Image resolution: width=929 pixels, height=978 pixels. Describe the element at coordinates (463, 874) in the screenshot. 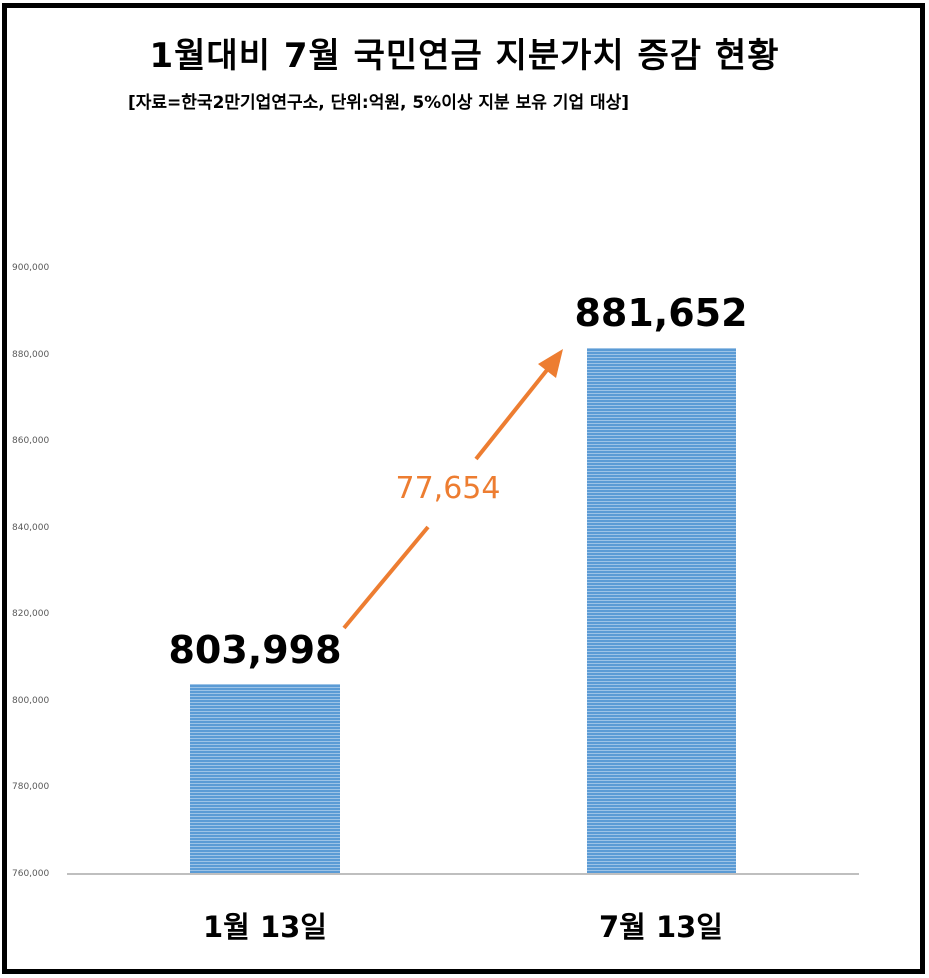

I see `x-axis-line` at that location.